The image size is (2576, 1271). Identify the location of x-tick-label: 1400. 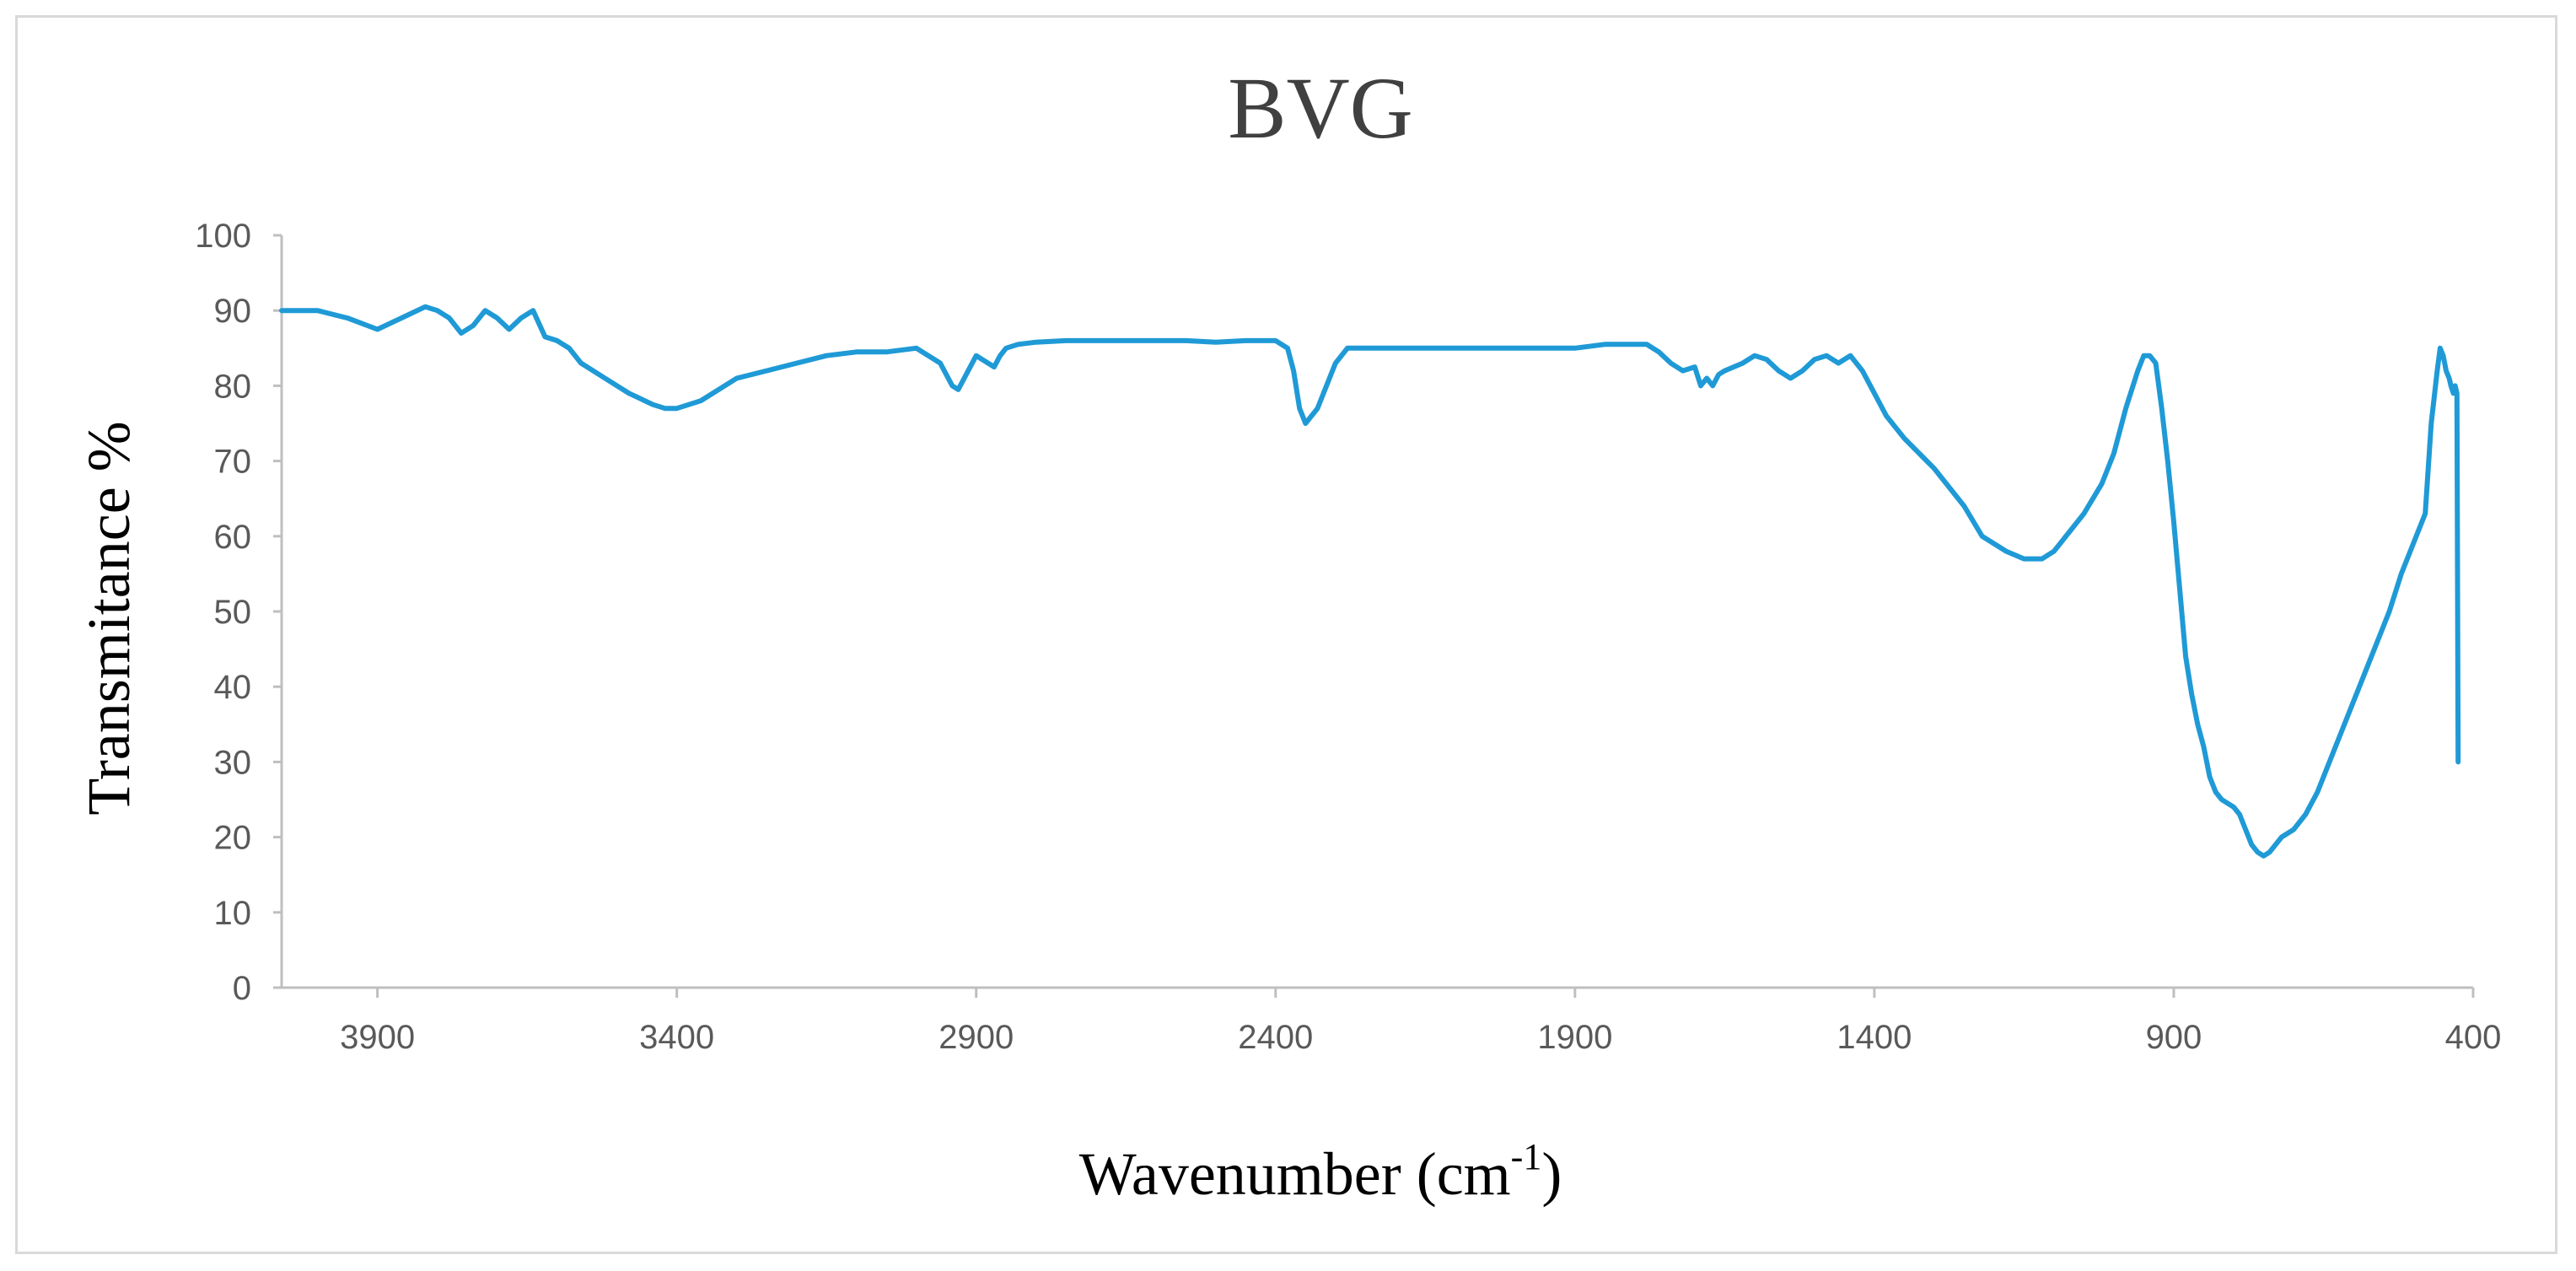
(1874, 1038).